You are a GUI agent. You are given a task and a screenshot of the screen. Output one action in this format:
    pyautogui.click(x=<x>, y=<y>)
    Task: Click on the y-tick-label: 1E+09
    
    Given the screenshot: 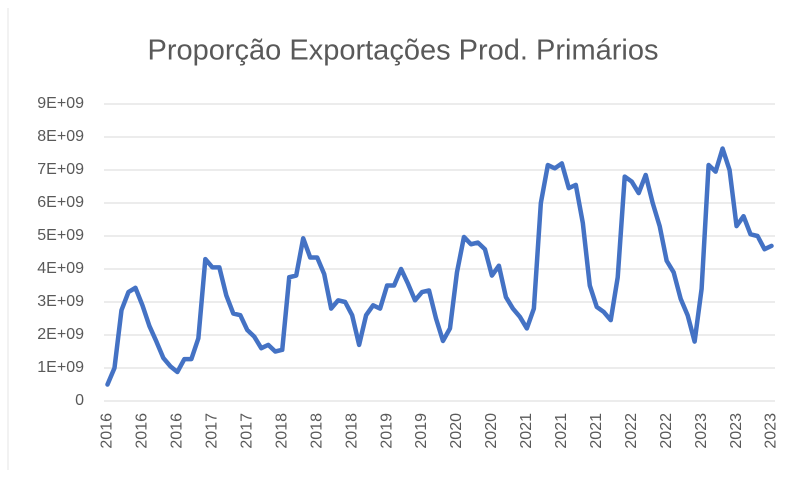 What is the action you would take?
    pyautogui.click(x=60, y=367)
    